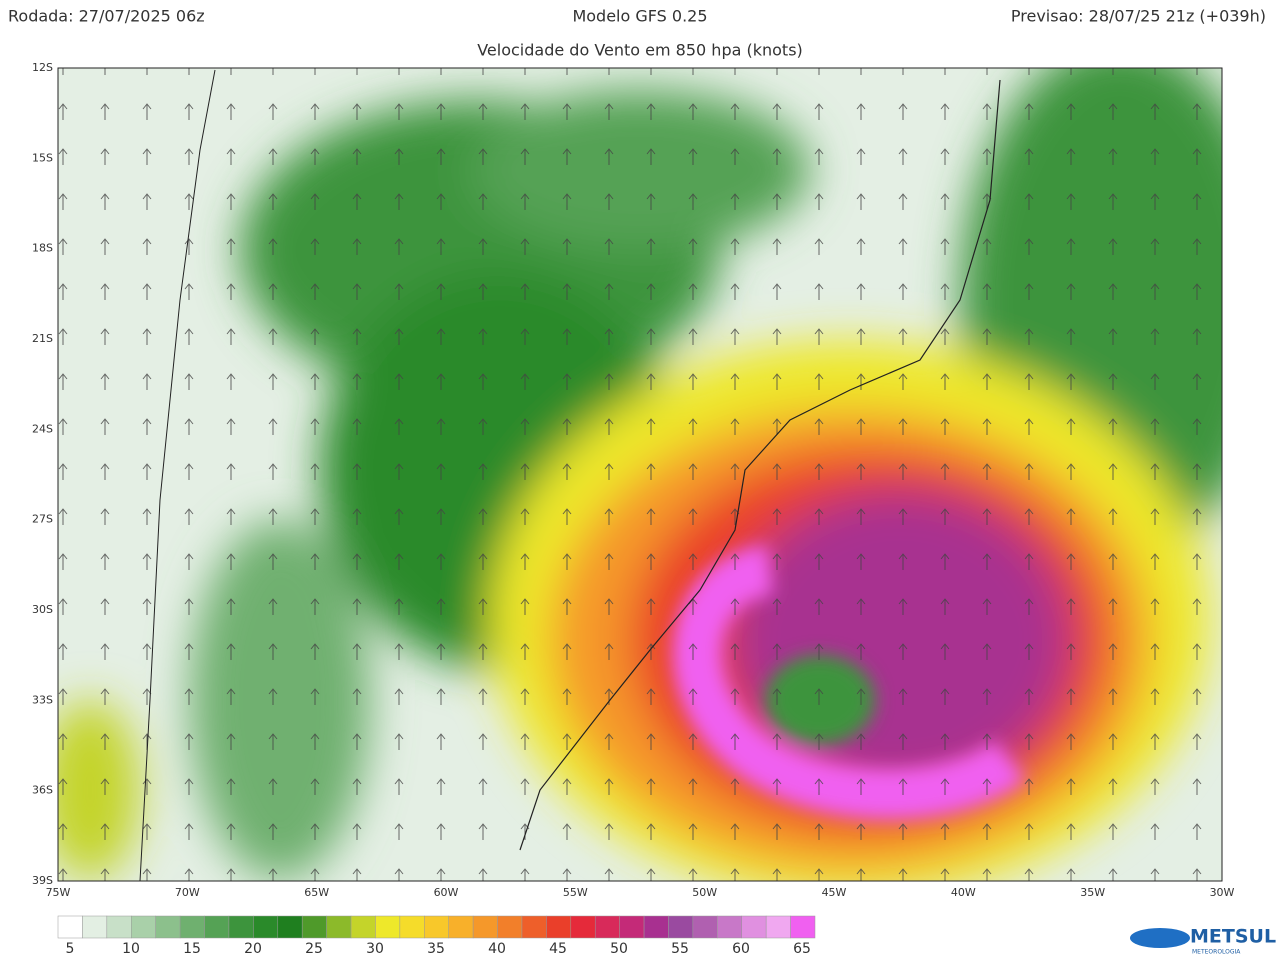 Image resolution: width=1280 pixels, height=965 pixels. I want to click on lon-label: 50W, so click(704, 892).